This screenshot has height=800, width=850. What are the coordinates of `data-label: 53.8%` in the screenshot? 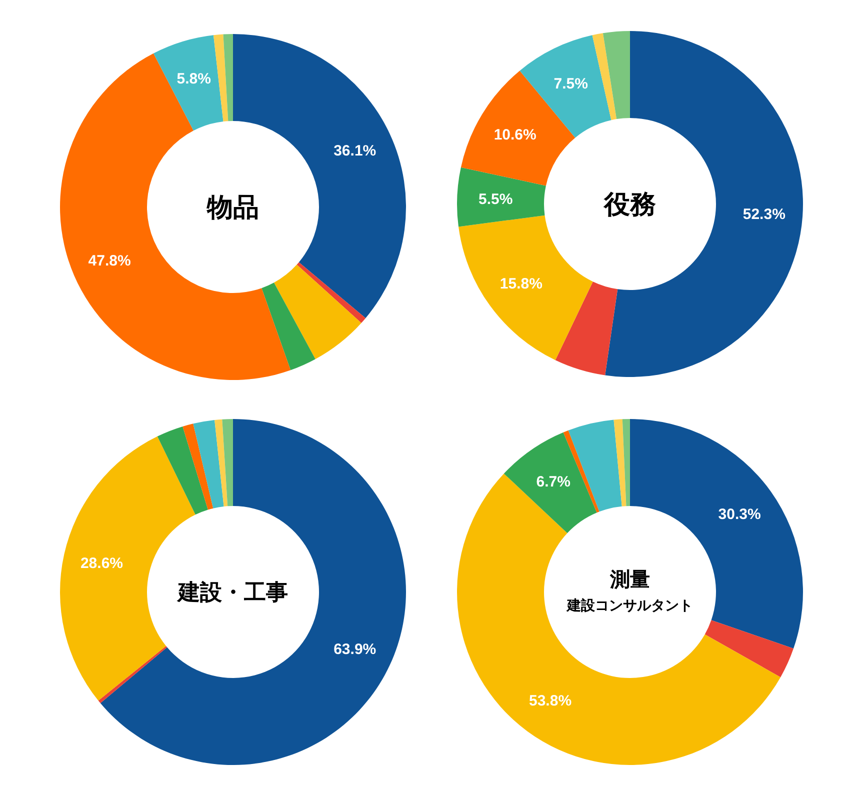 It's located at (550, 701).